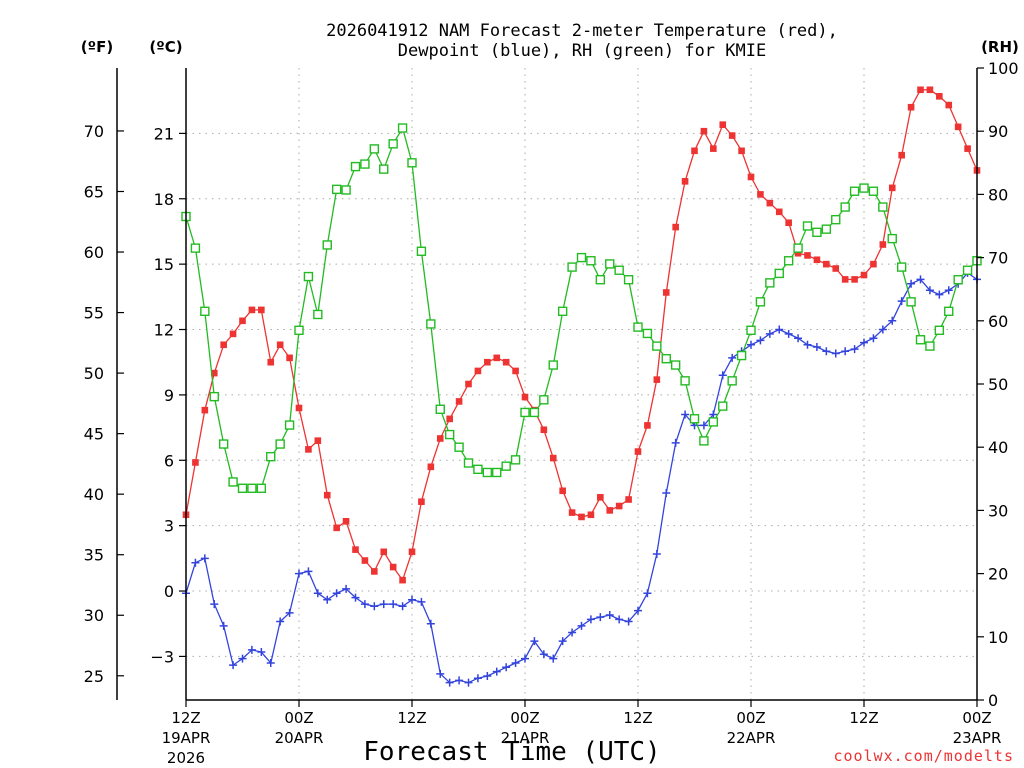 The height and width of the screenshot is (768, 1024). Describe the element at coordinates (94, 191) in the screenshot. I see `fahrenheit-tick-label: 65` at that location.